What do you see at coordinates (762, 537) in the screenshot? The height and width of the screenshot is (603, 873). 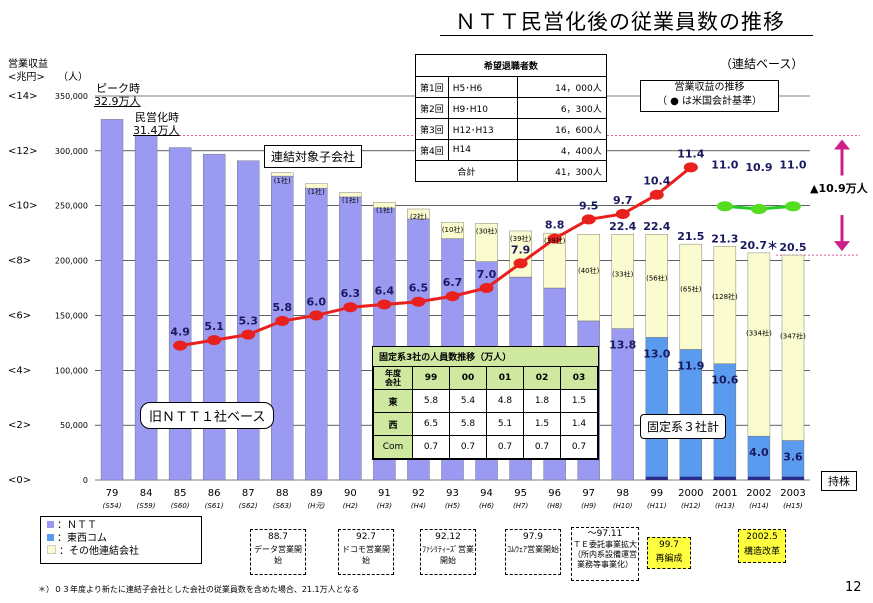 I see `event-date: 2002.5` at bounding box center [762, 537].